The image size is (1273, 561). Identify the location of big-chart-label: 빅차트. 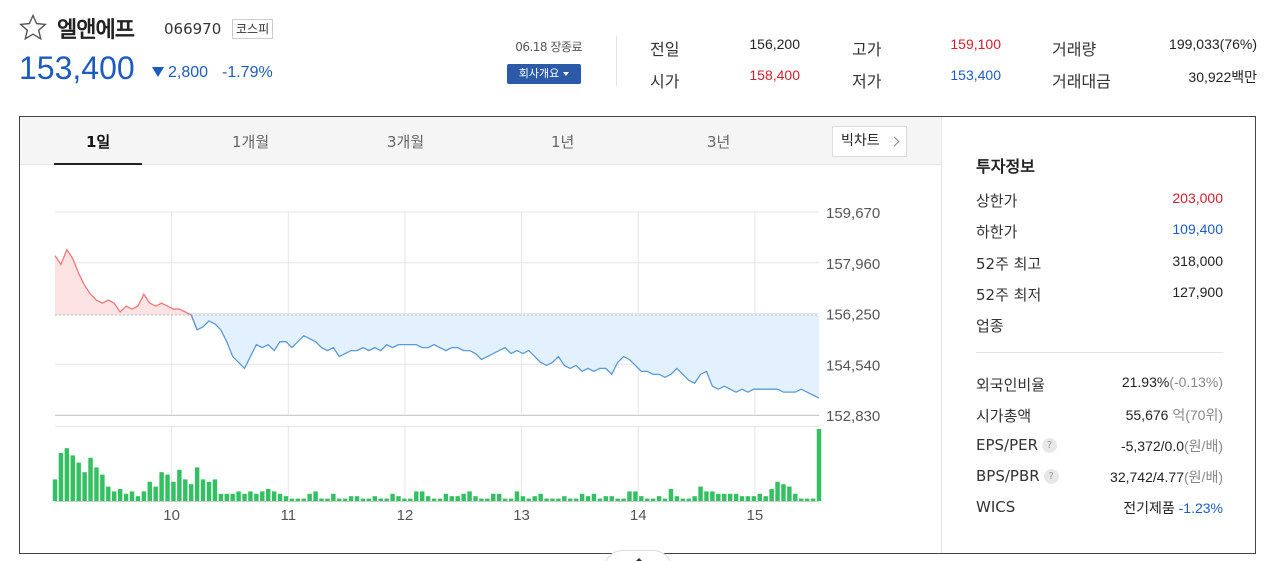
(860, 141).